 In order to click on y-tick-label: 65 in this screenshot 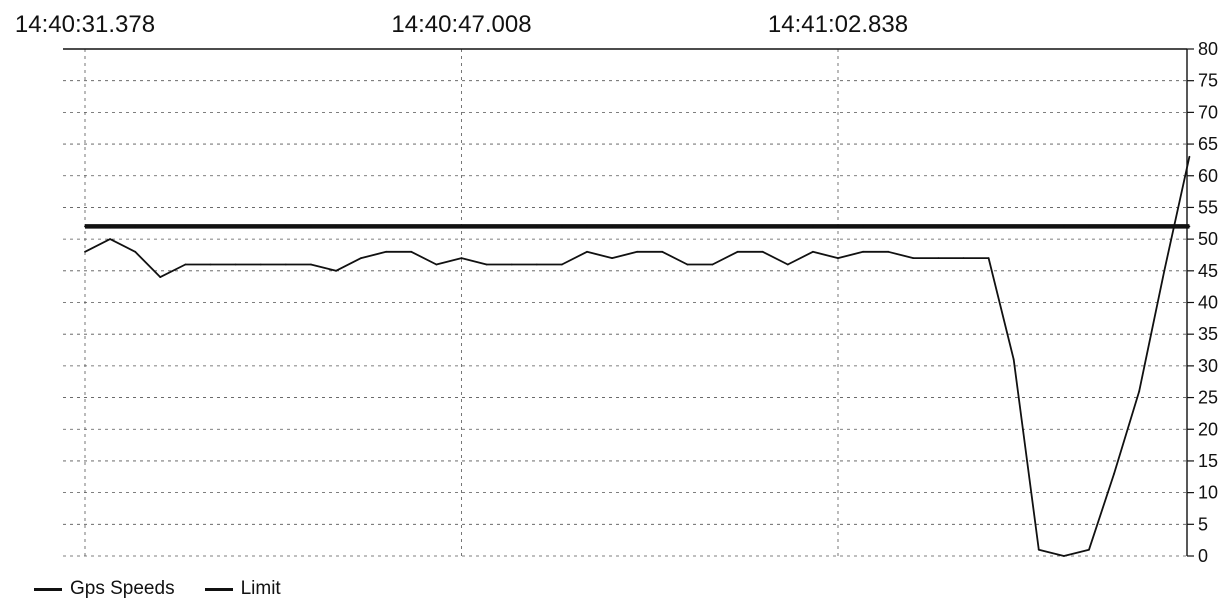, I will do `click(1208, 144)`.